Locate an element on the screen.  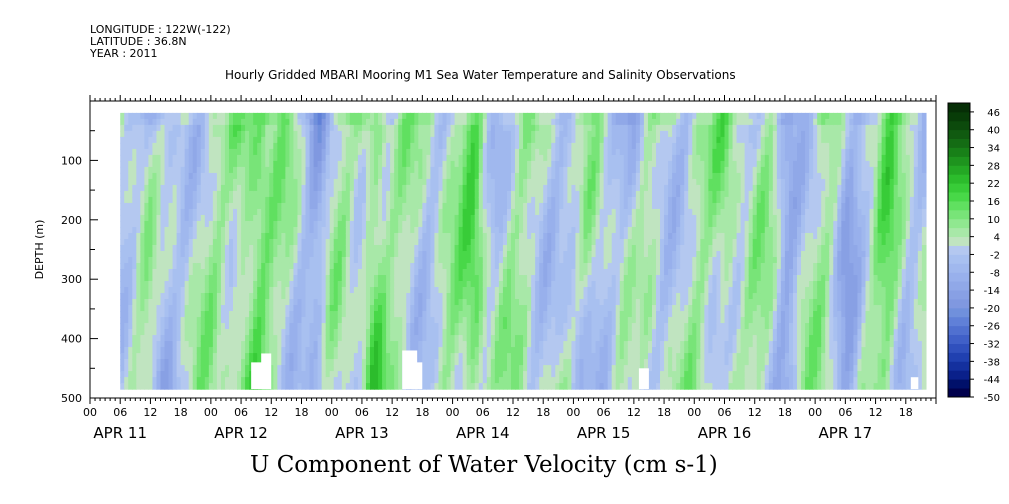
y-tick-label: 500 is located at coordinates (71, 398).